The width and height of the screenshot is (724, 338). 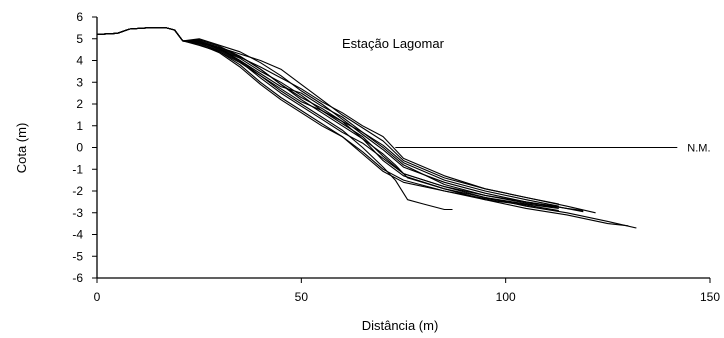 I want to click on x-axis-title: Distância (m), so click(x=400, y=325).